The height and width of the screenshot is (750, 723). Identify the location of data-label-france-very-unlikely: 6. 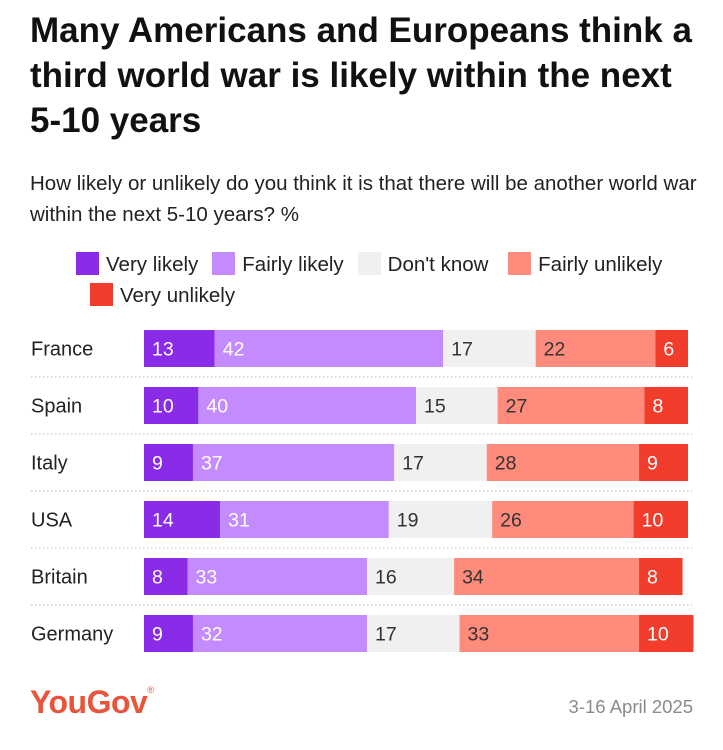
(668, 350).